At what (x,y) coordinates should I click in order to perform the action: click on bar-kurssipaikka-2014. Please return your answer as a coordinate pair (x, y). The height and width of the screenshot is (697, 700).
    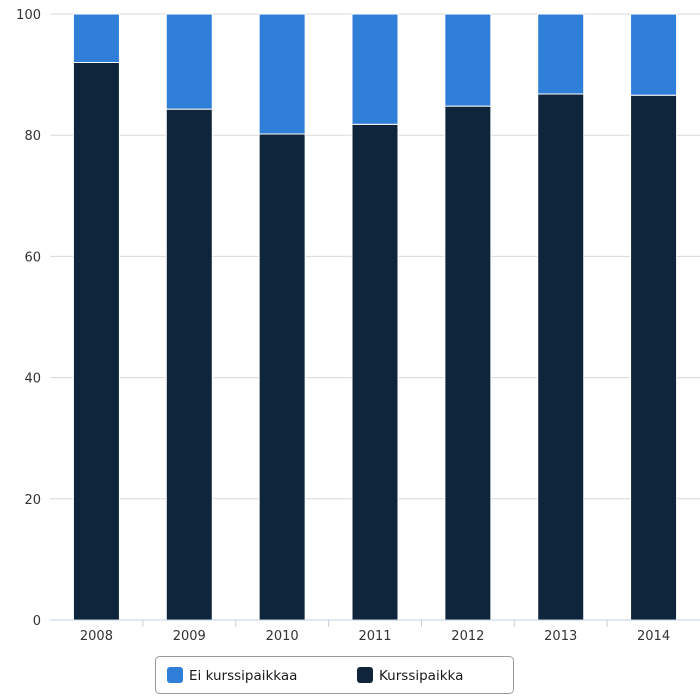
    Looking at the image, I should click on (654, 357).